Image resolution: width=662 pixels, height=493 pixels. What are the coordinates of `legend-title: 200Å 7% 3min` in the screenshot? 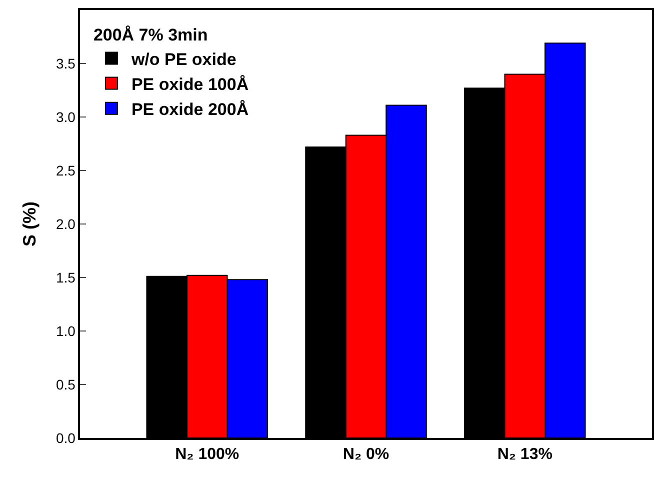 It's located at (150, 35).